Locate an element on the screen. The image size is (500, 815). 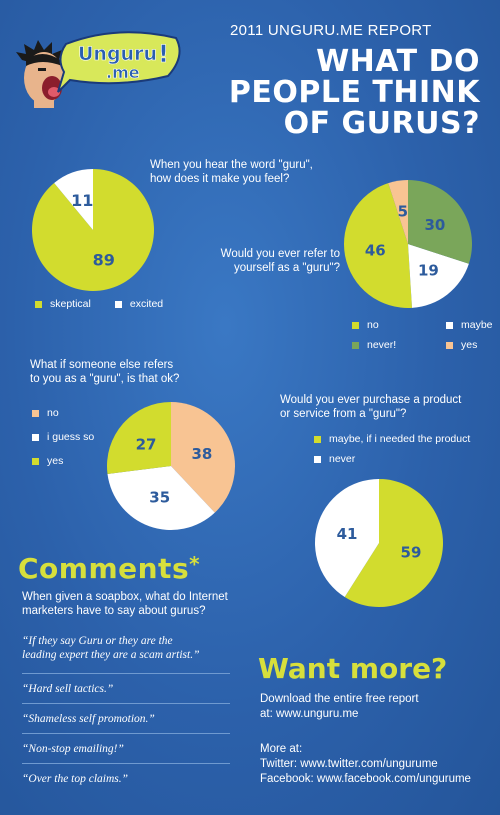
pie-chart-others-refer: 38 35 27 is located at coordinates (171, 466).